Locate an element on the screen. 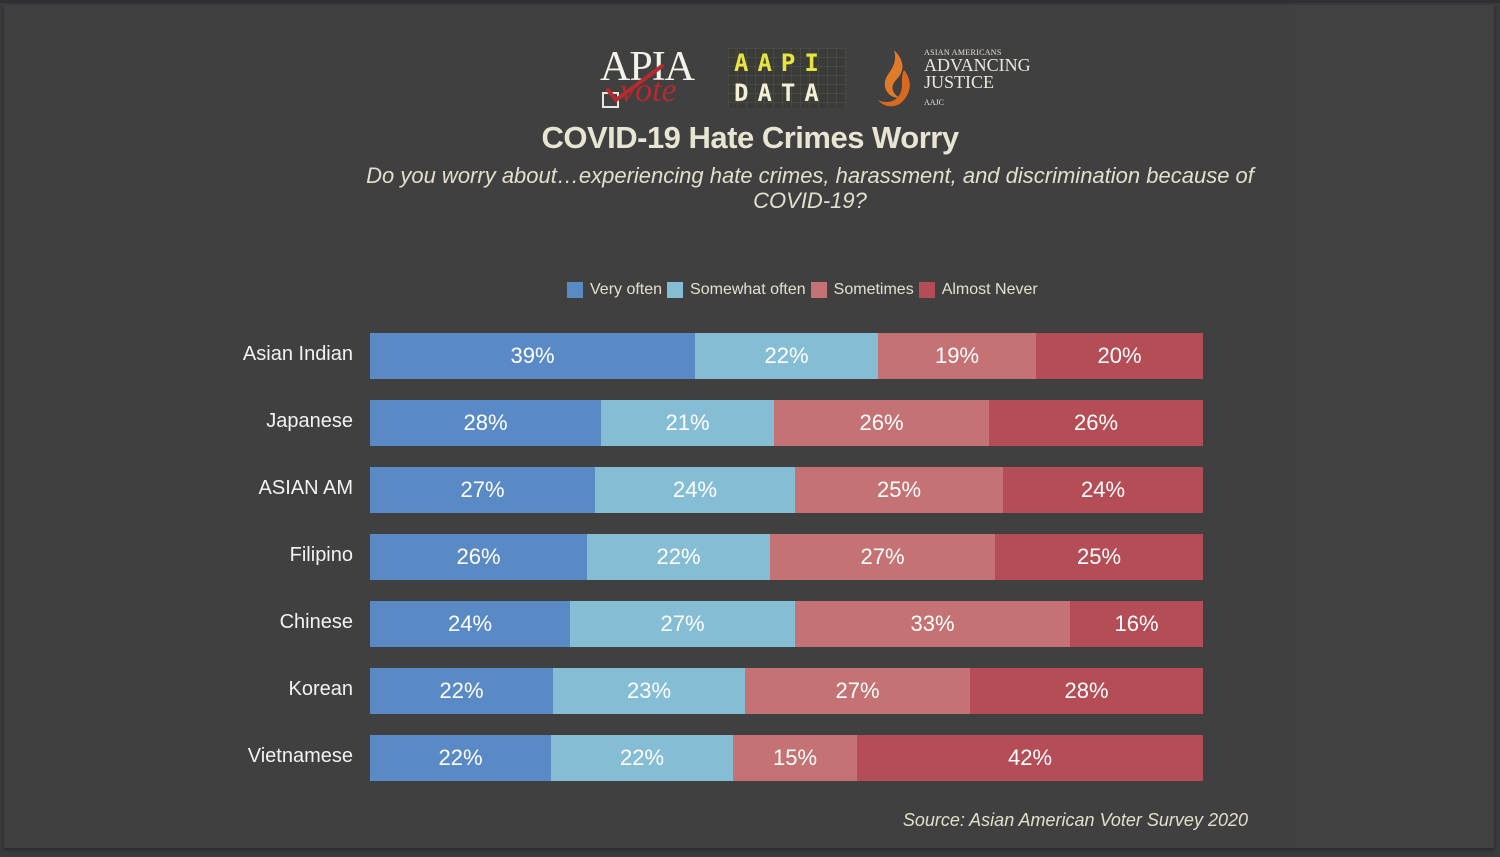 This screenshot has width=1500, height=857. data-logo-text: DATA is located at coordinates (781, 93).